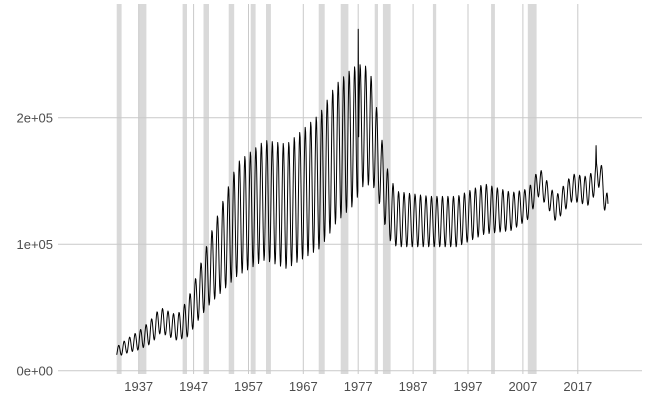  I want to click on x-tick-label: 1997, so click(468, 386).